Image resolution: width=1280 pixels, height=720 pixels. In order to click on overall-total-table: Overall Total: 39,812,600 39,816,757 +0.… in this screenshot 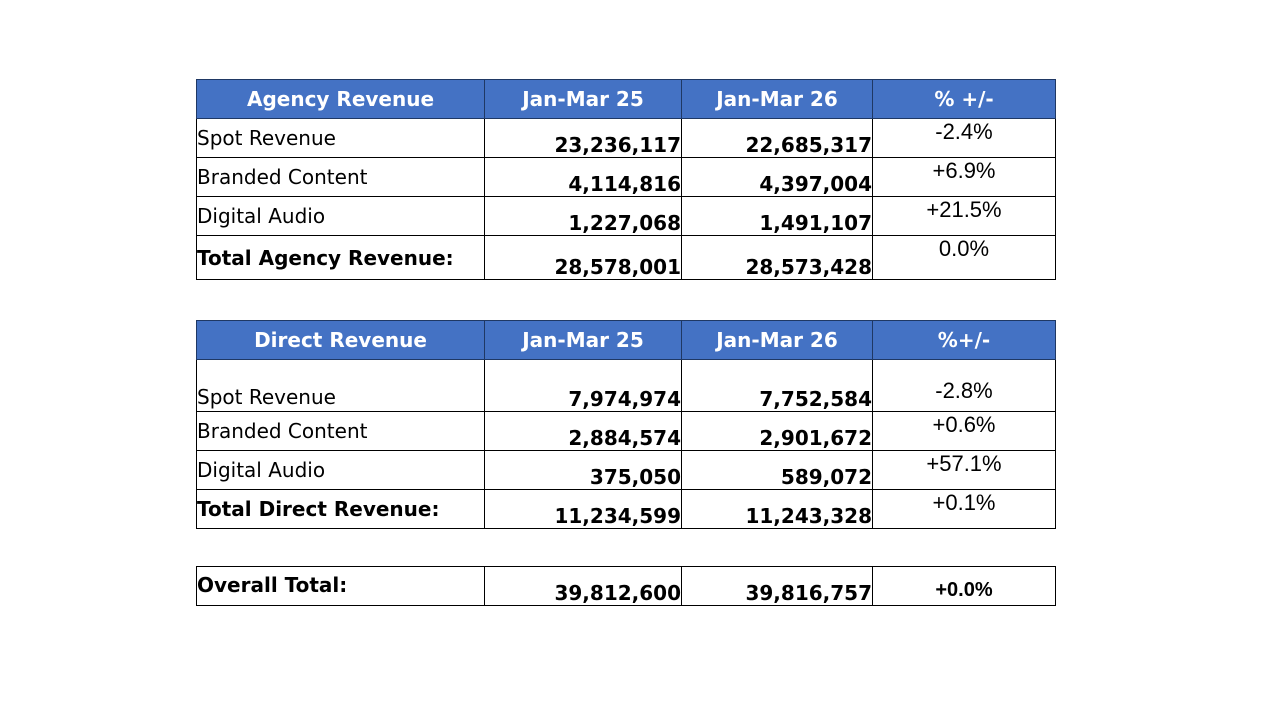, I will do `click(626, 586)`.